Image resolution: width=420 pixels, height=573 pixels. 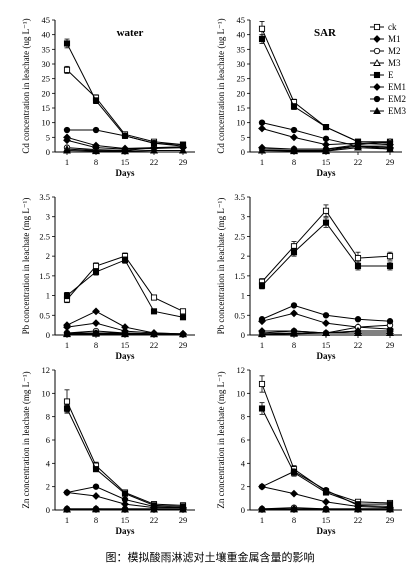 What do you see at coordinates (48, 296) in the screenshot?
I see `y-tick-label: 1` at bounding box center [48, 296].